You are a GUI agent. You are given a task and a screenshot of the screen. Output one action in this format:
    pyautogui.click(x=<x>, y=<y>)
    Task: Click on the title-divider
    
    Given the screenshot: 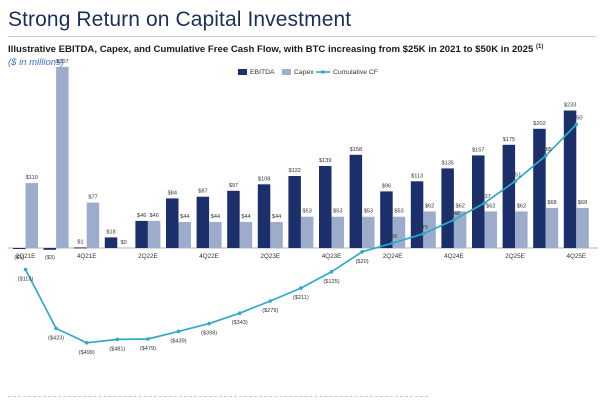 What is the action you would take?
    pyautogui.click(x=302, y=36)
    